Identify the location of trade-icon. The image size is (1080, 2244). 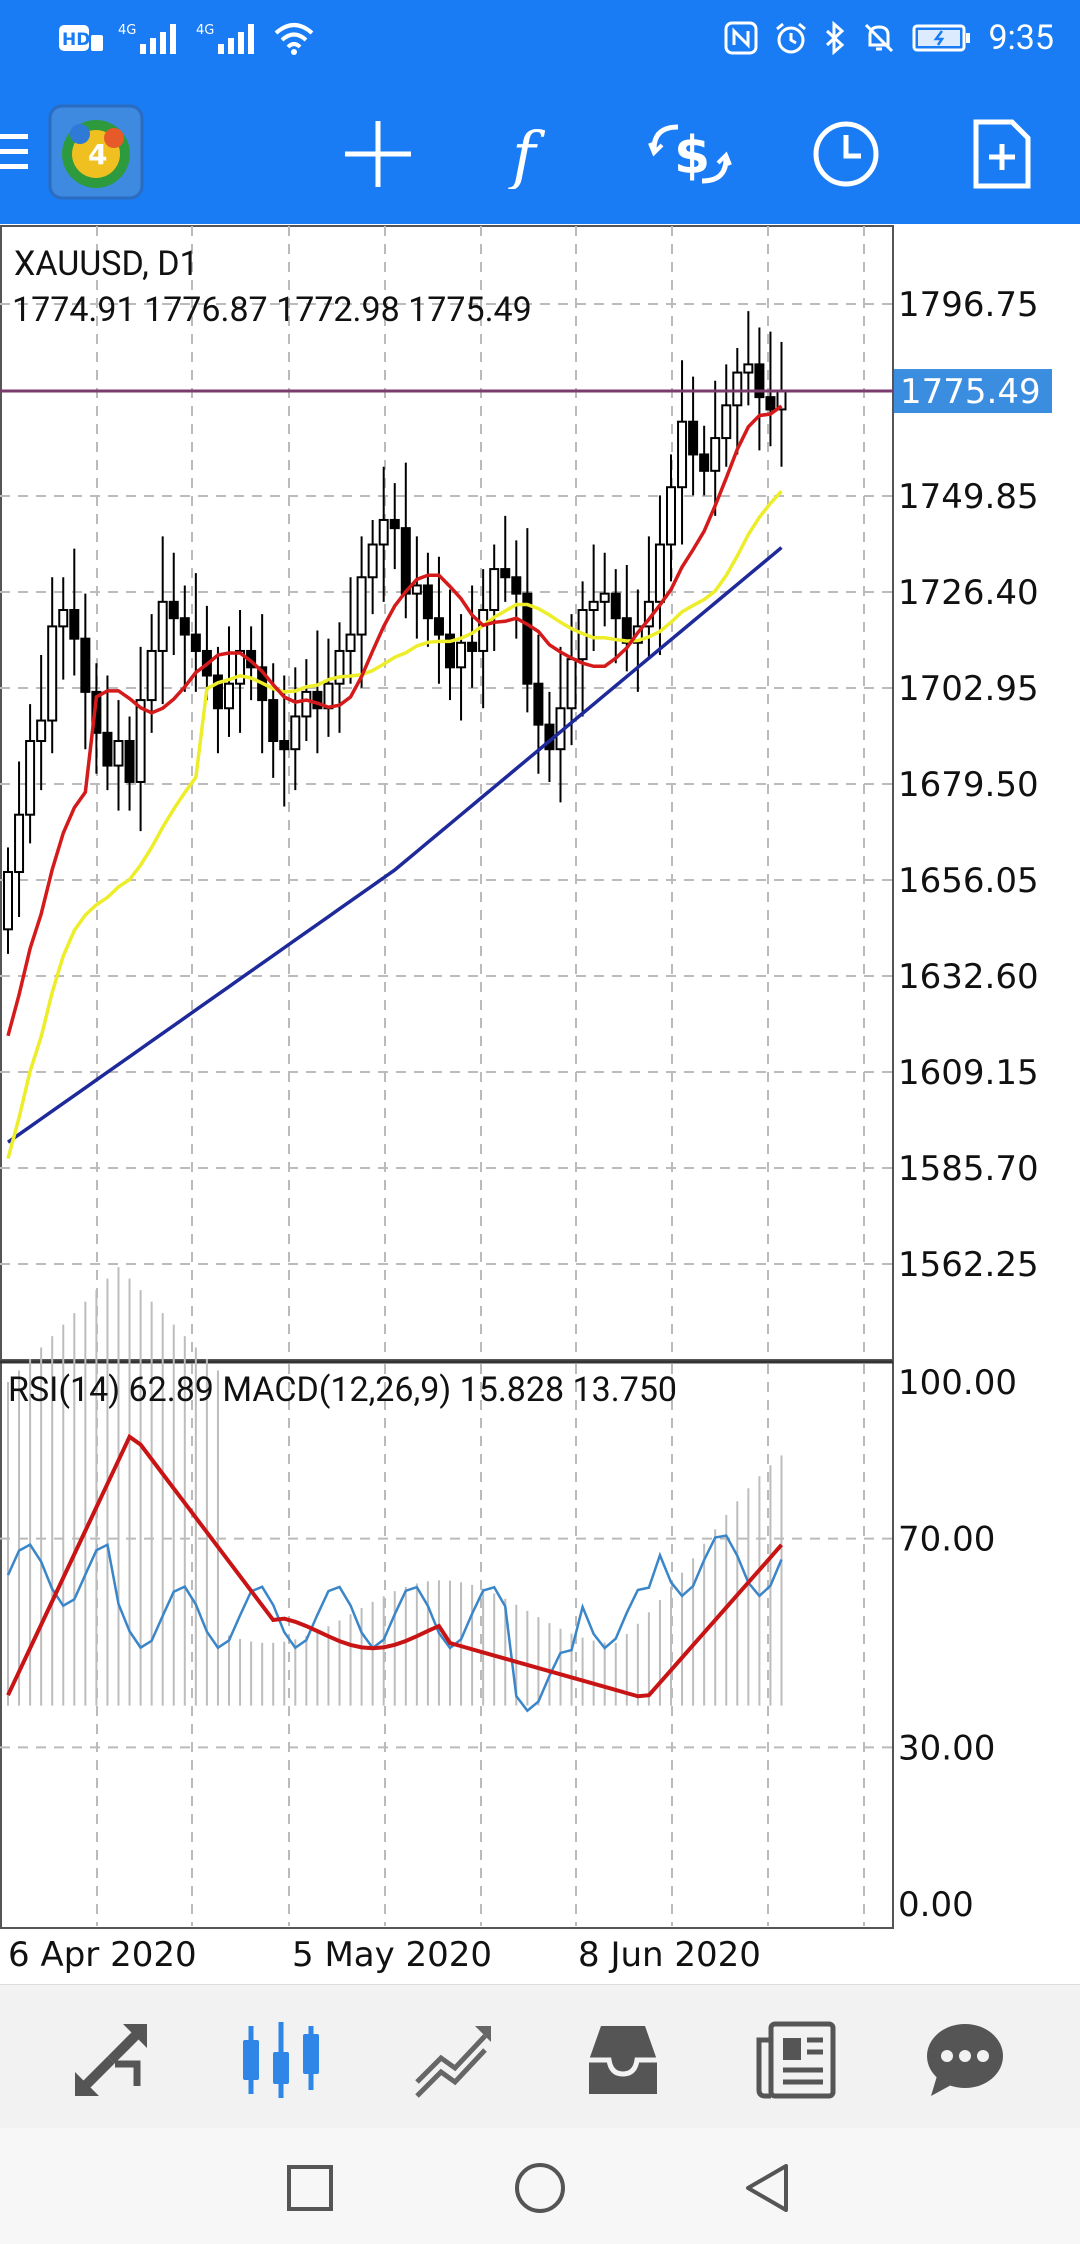
(453, 2062).